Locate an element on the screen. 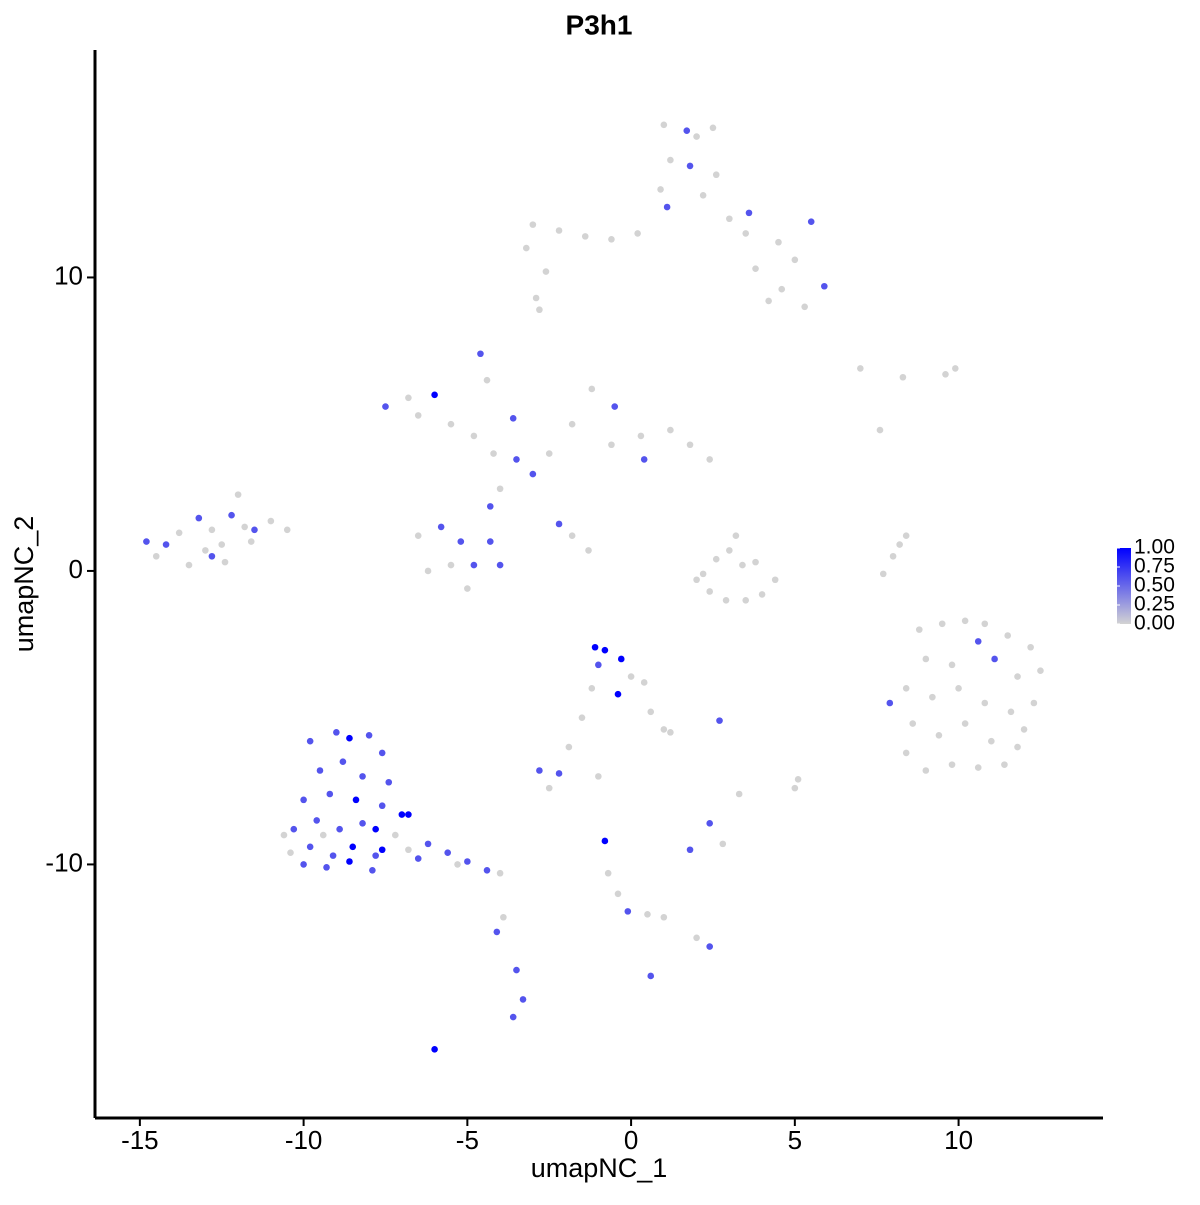  x-tick-label: 10 is located at coordinates (958, 1140).